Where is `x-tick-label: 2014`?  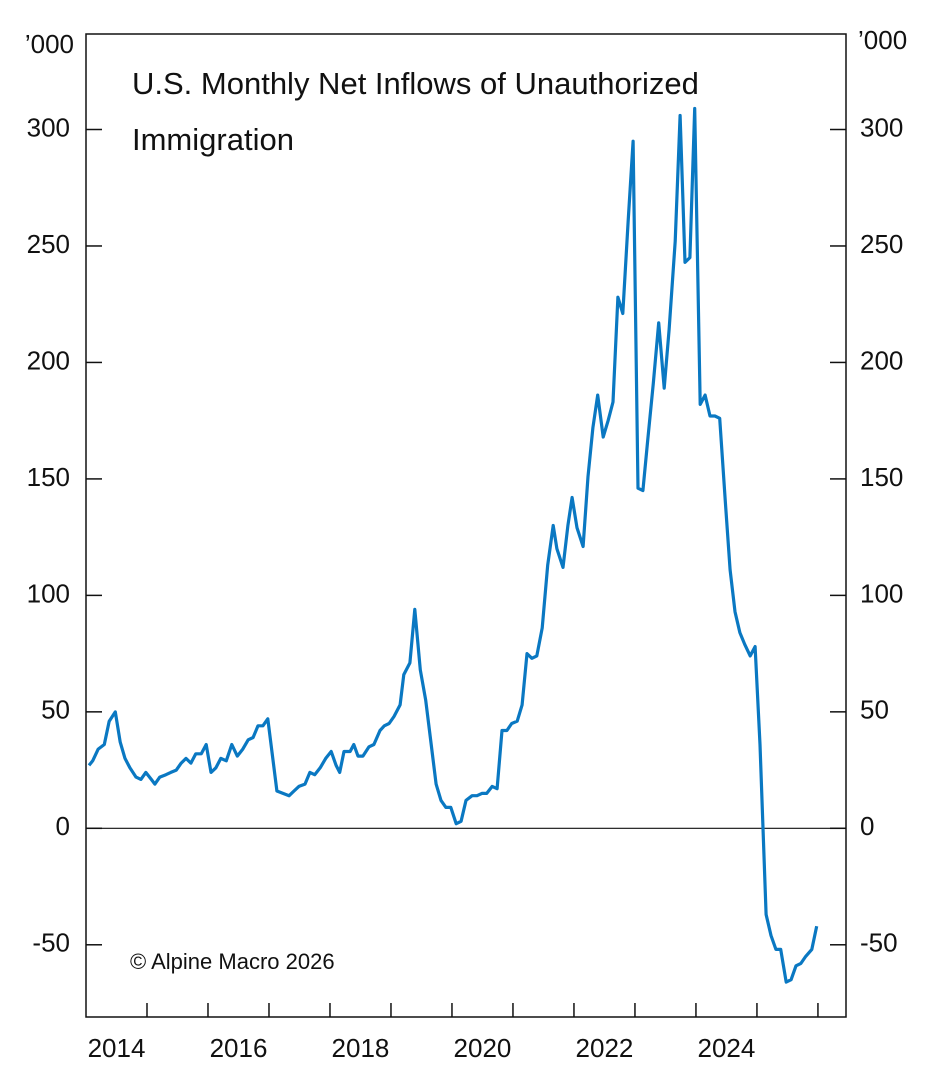
x-tick-label: 2014 is located at coordinates (117, 1048).